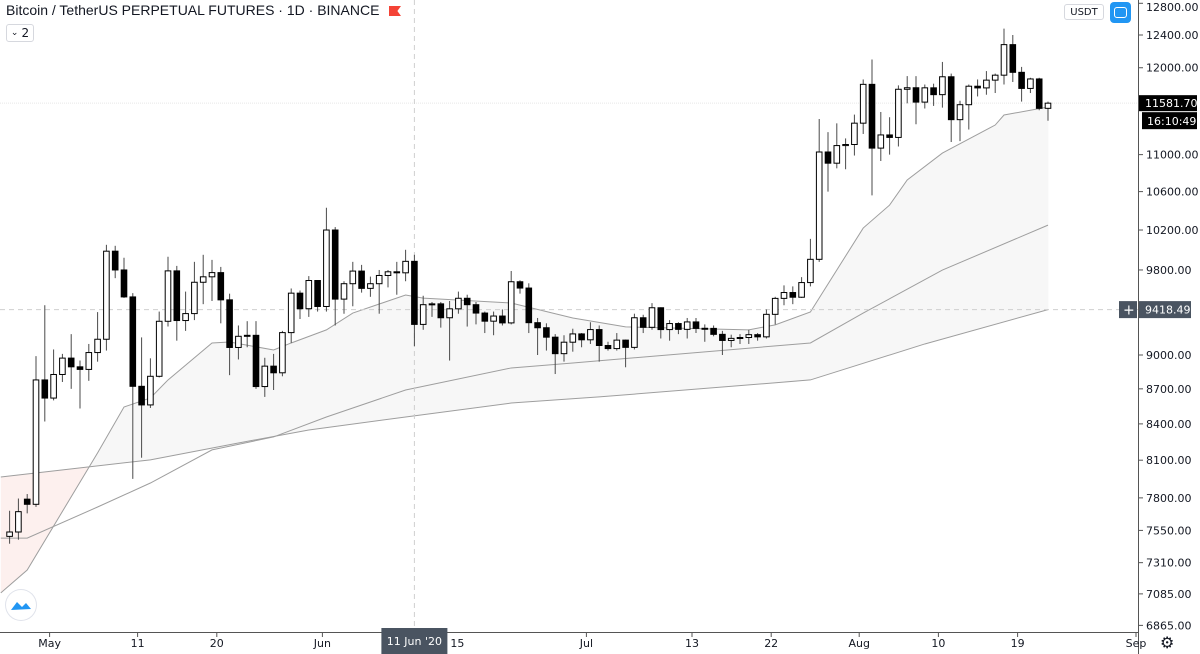 This screenshot has width=1200, height=654. I want to click on bar-countdown: 16:10:49, so click(1171, 121).